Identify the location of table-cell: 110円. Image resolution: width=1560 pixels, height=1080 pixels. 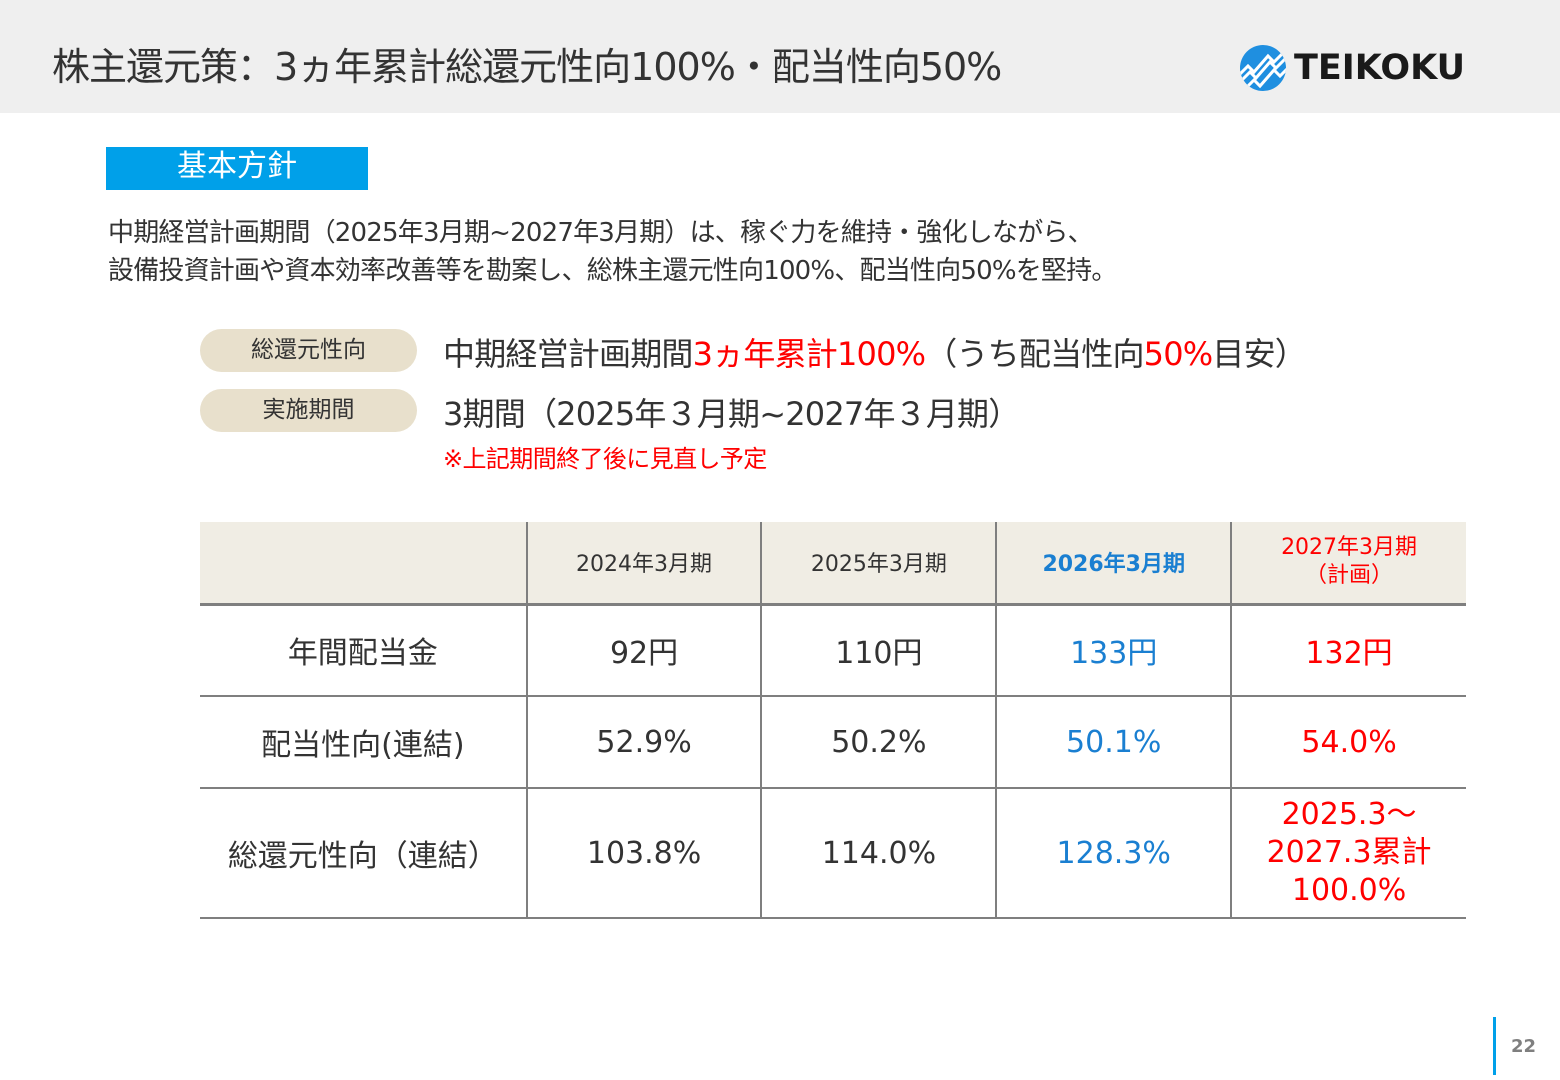
(878, 650).